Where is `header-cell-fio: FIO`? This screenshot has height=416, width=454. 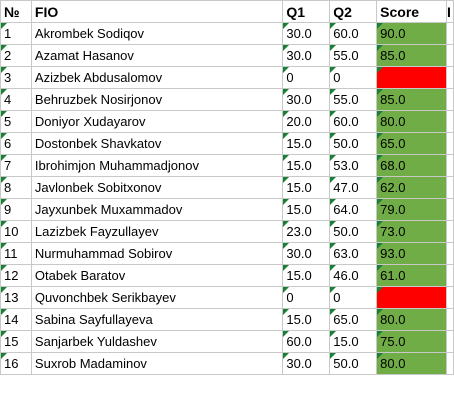 header-cell-fio: FIO is located at coordinates (157, 11).